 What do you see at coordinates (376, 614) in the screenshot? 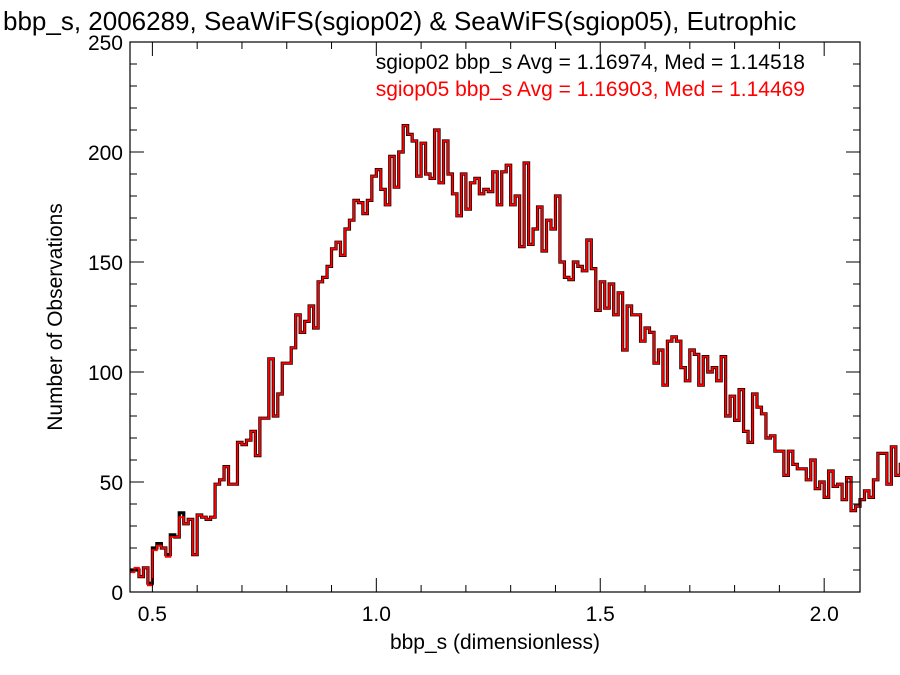
I see `x-tick-label: 1.0` at bounding box center [376, 614].